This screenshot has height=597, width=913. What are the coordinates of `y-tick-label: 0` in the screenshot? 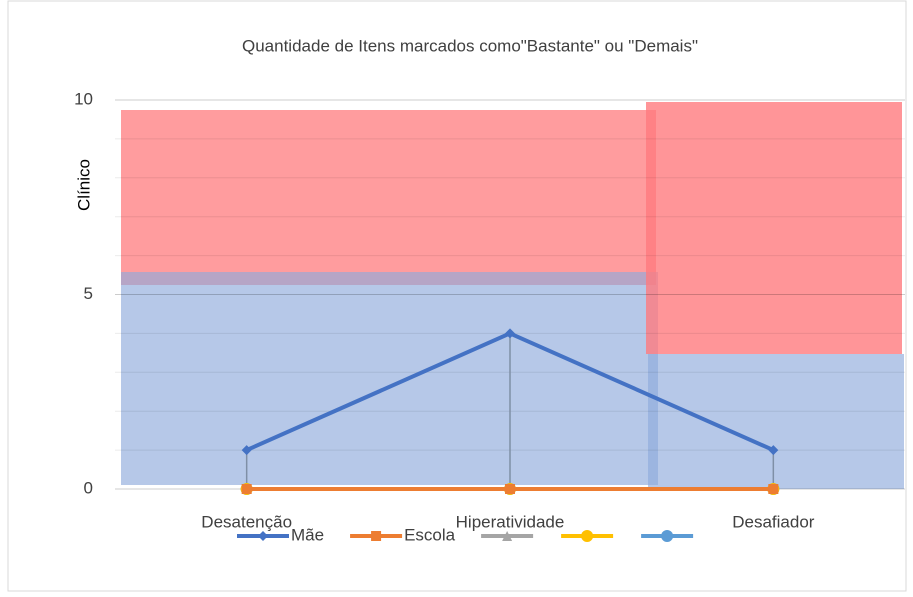 It's located at (88, 487).